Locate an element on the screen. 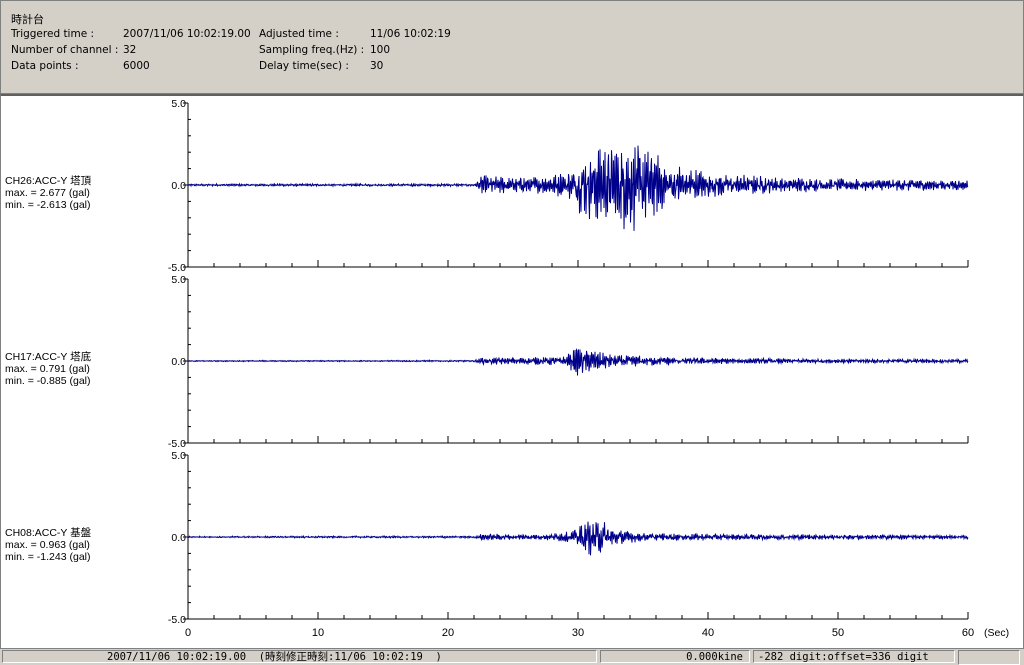 This screenshot has width=1024, height=665. sampling-freq-label: Sampling freq.(Hz) : is located at coordinates (312, 50).